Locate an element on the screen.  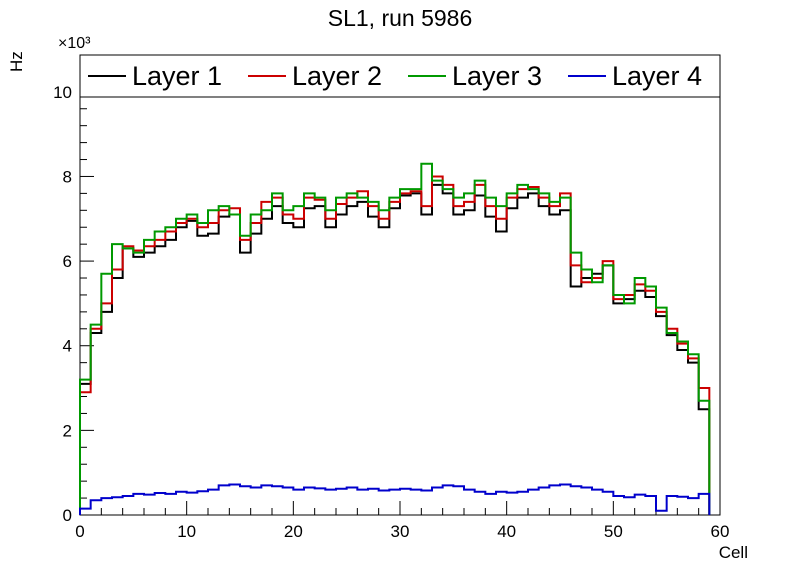
x-tick-label: 50 is located at coordinates (613, 531).